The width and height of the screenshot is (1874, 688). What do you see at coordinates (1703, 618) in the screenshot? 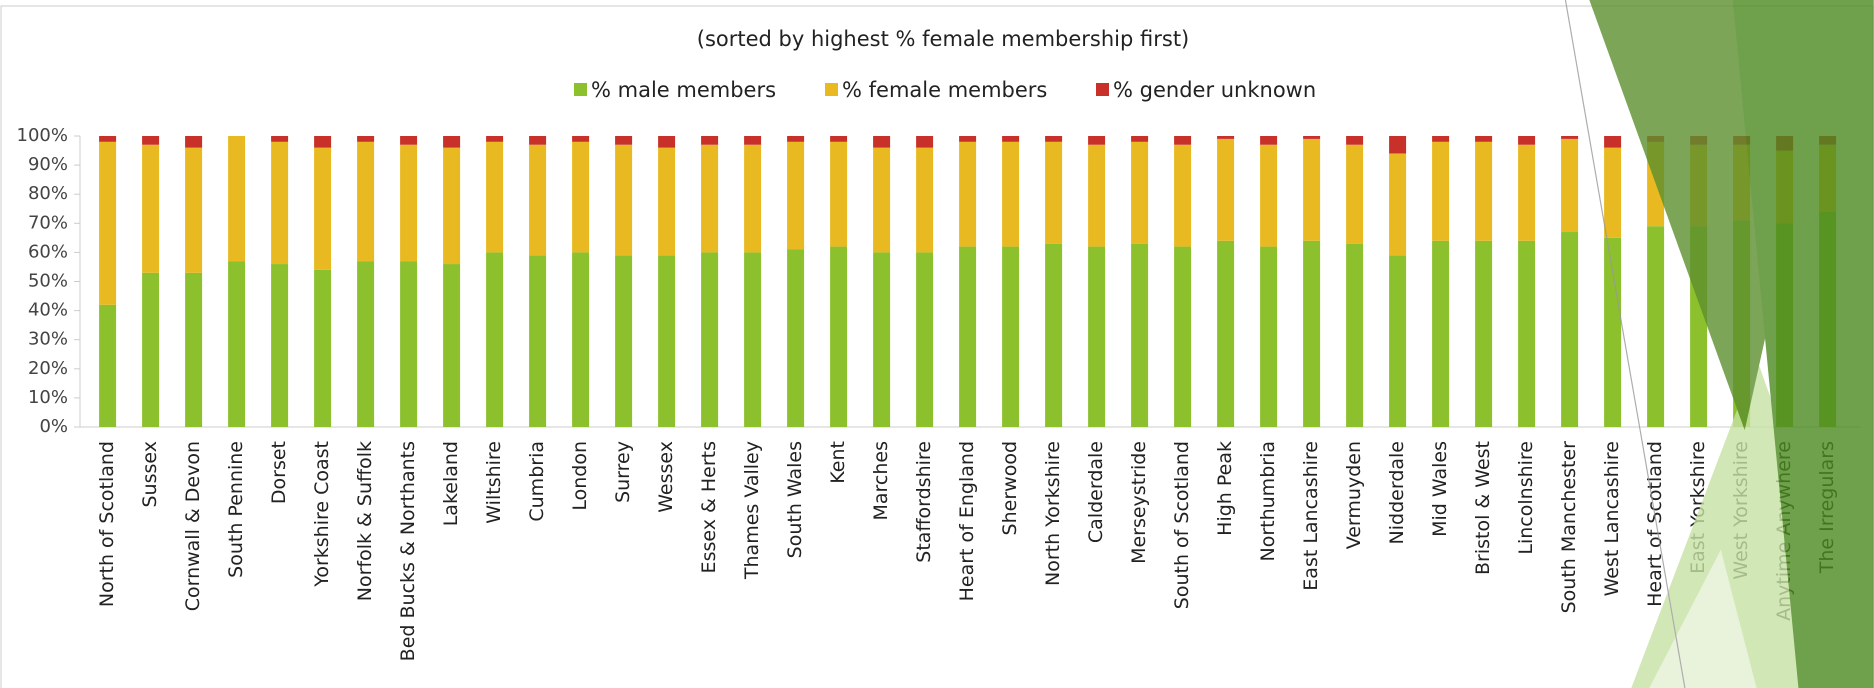
I see `deco-pale` at bounding box center [1703, 618].